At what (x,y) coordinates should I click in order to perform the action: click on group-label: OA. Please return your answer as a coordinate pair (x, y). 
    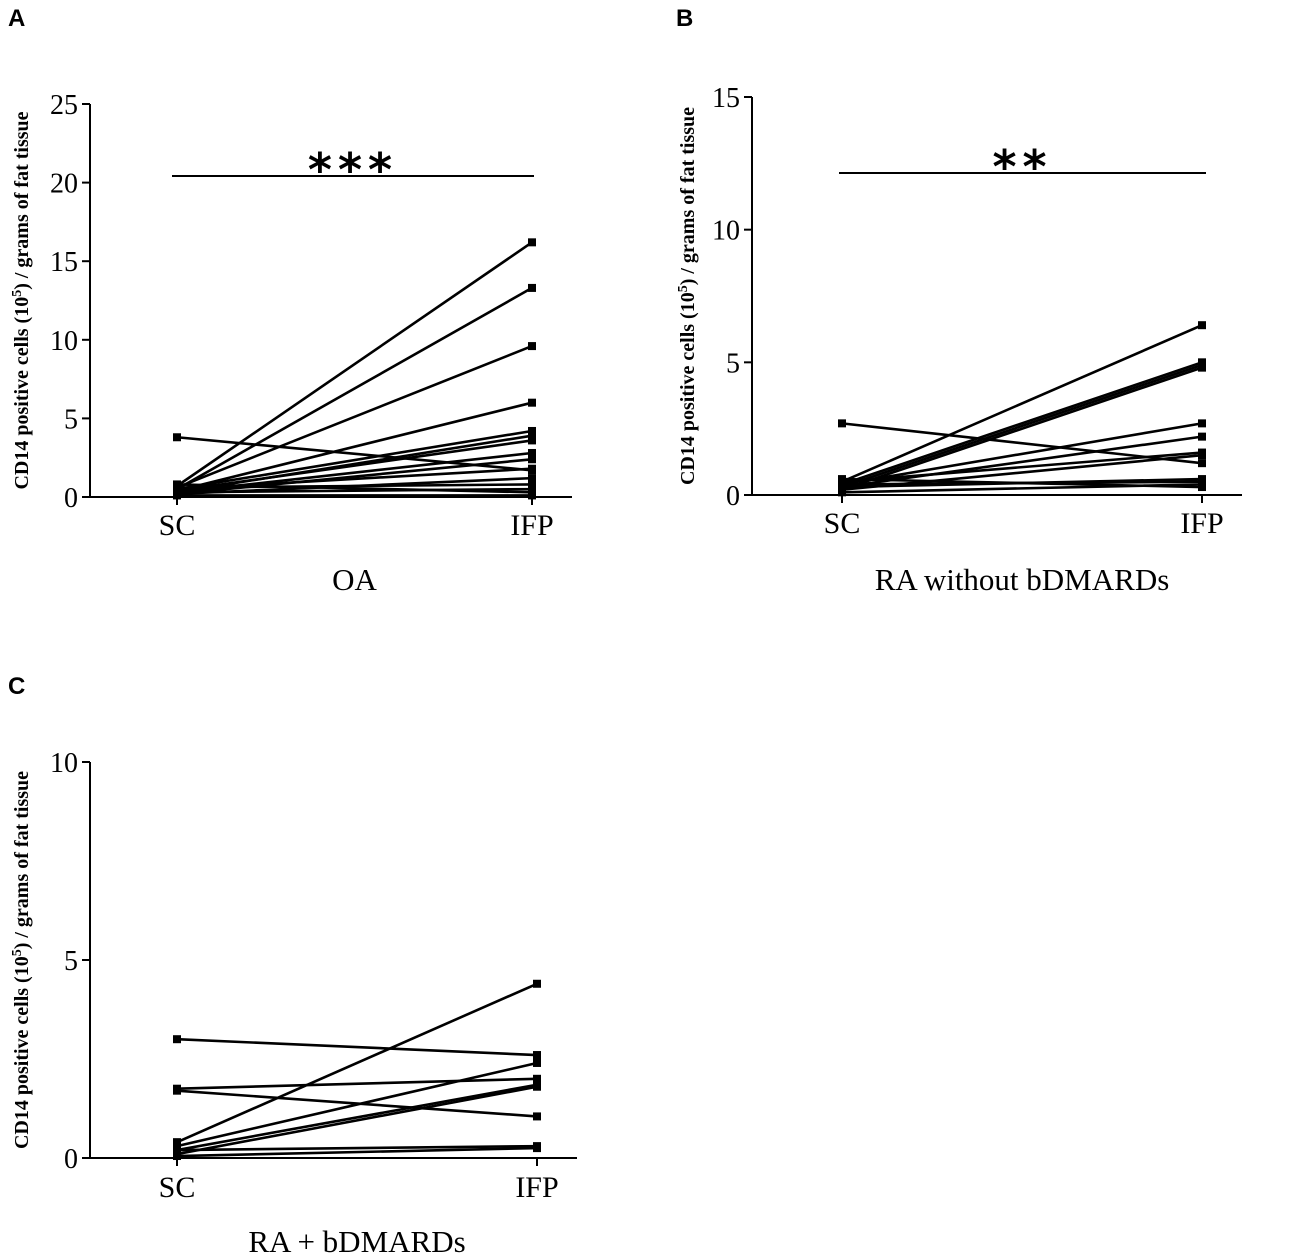
    Looking at the image, I should click on (354, 579).